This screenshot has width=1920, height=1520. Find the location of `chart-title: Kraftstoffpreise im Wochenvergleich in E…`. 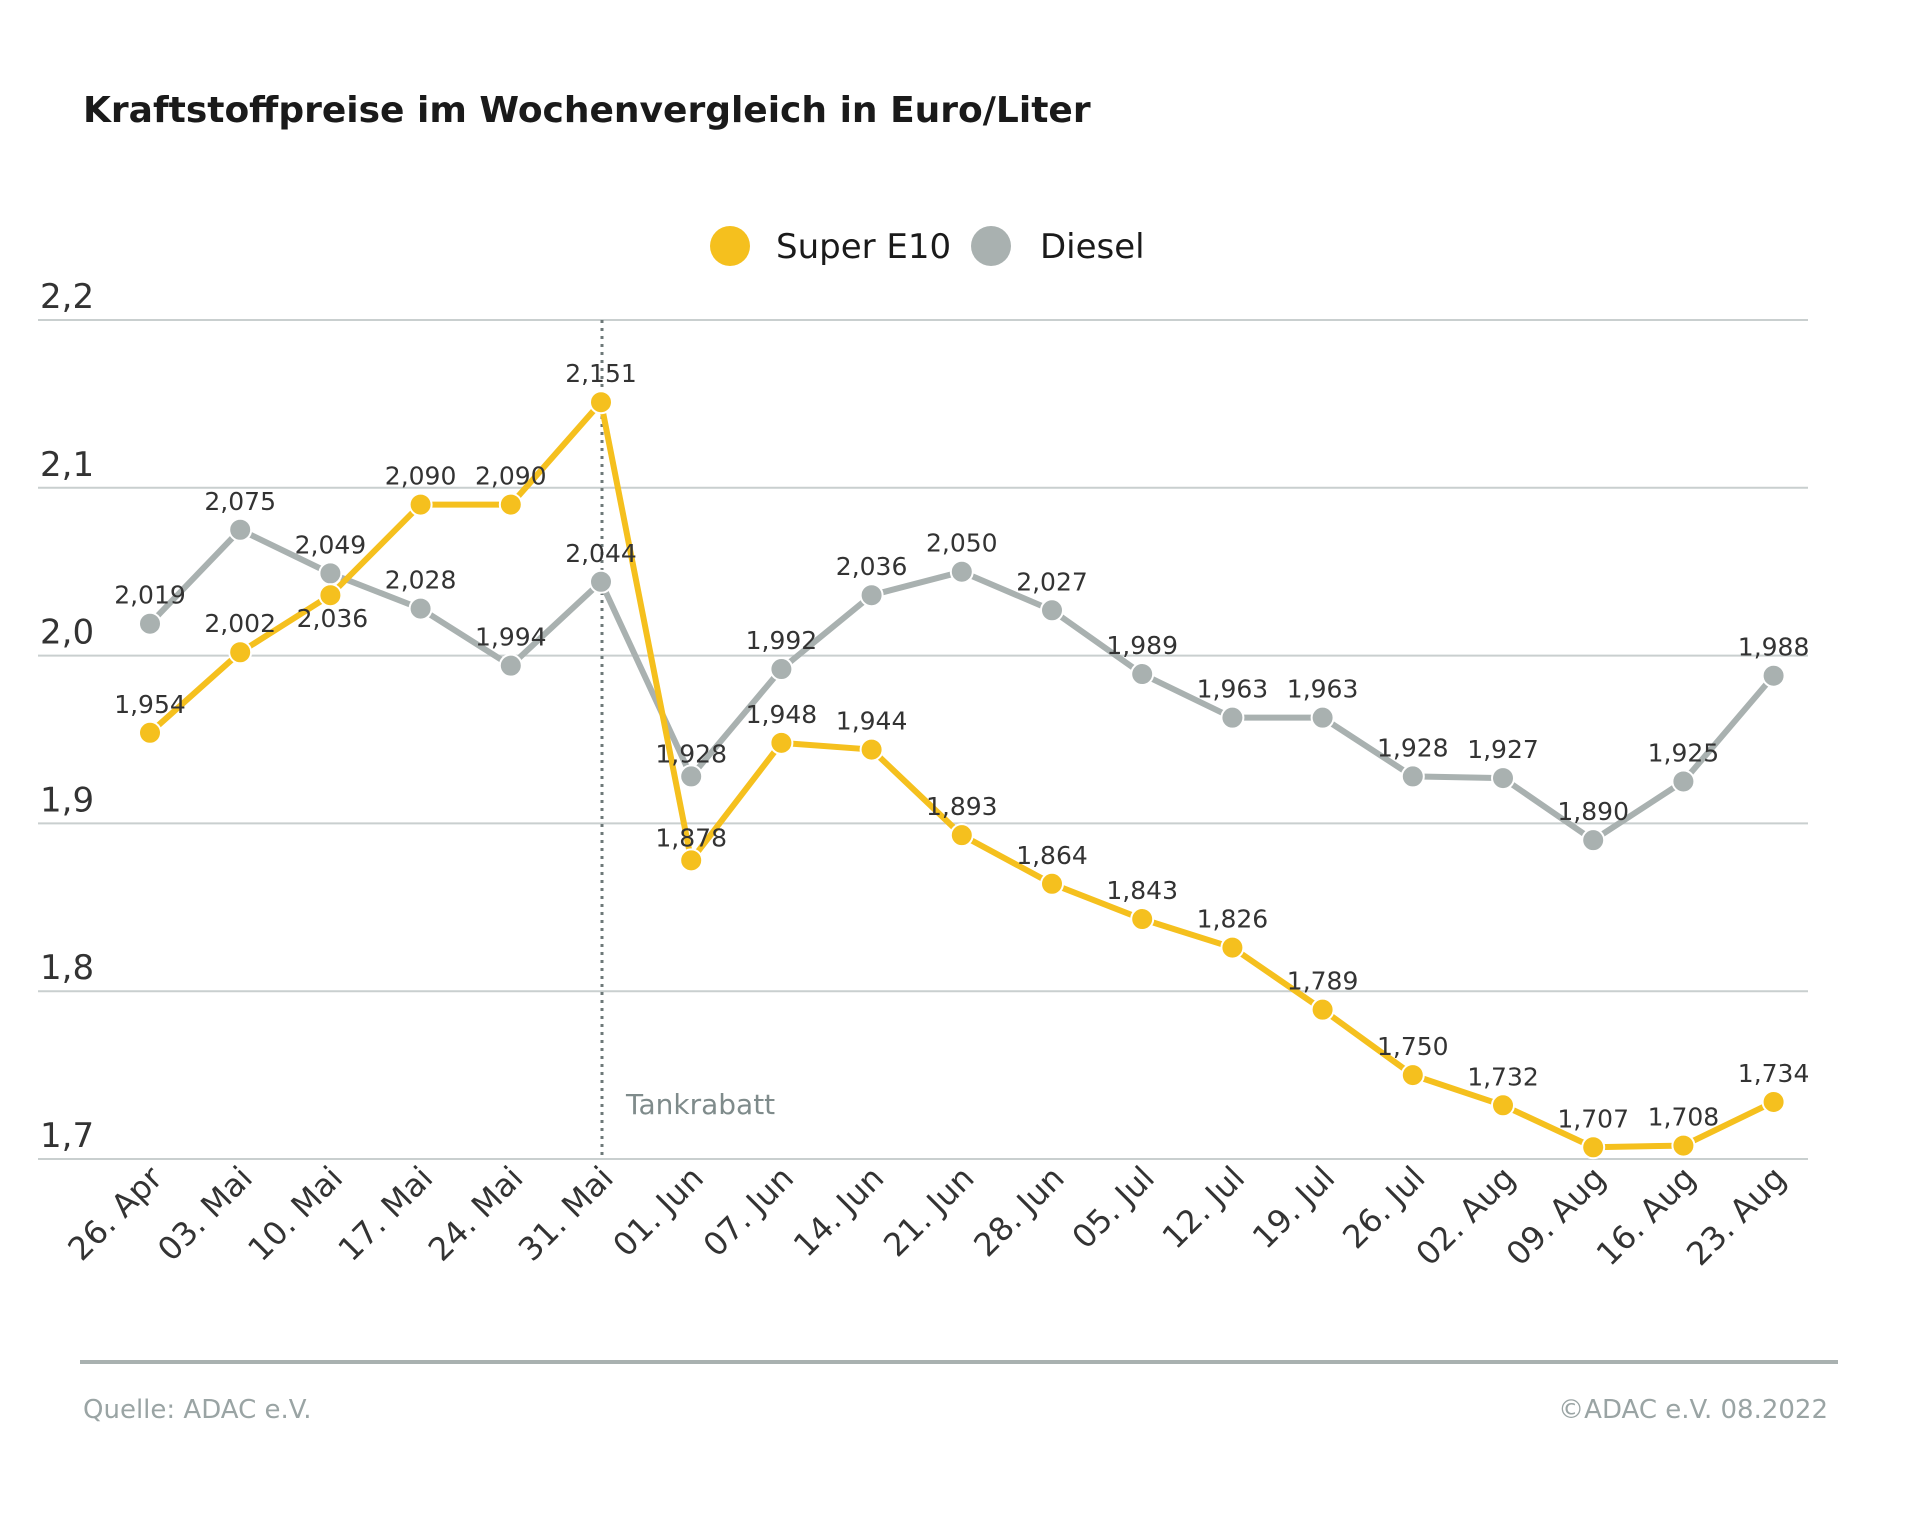

chart-title: Kraftstoffpreise im Wochenvergleich in E… is located at coordinates (587, 110).